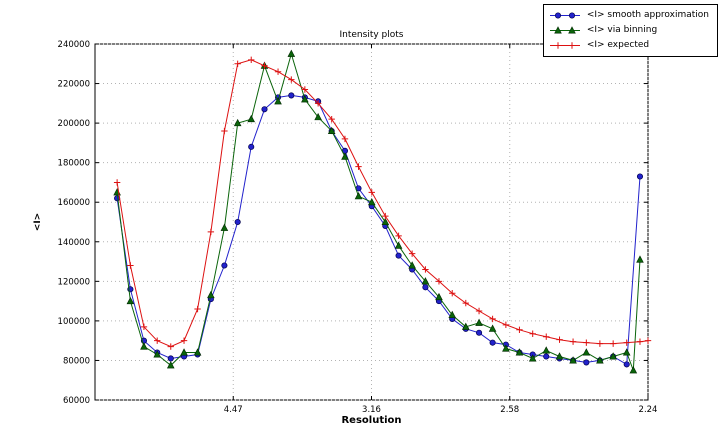  Describe the element at coordinates (74, 164) in the screenshot. I see `svg-text: 180000` at that location.